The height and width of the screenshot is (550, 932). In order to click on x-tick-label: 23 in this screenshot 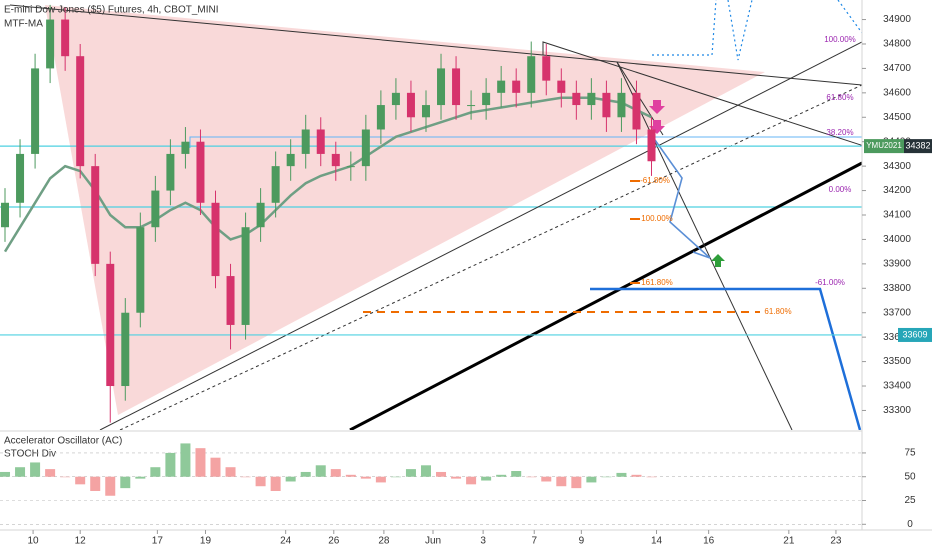, I will do `click(836, 541)`.